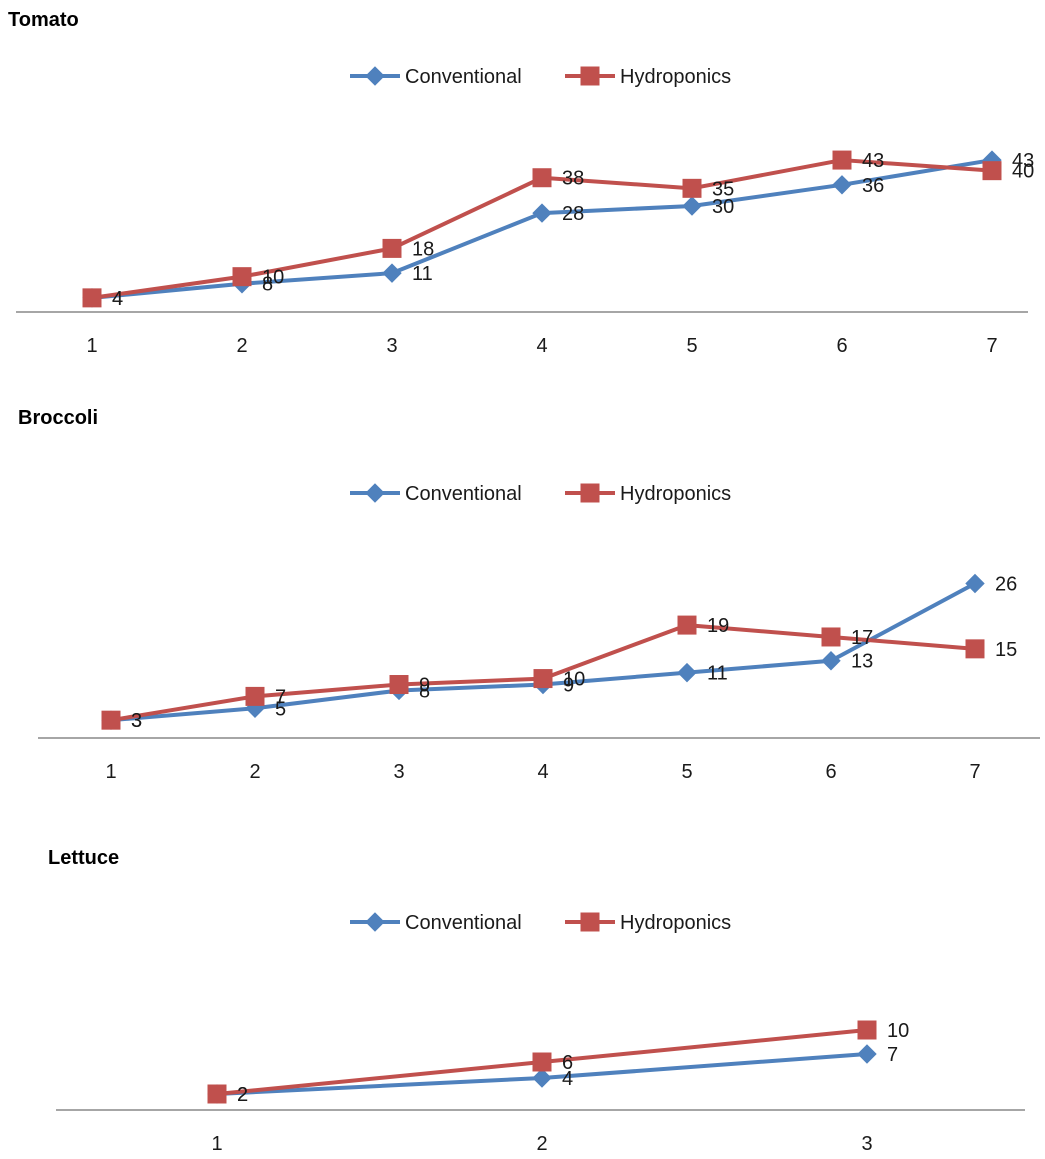 The height and width of the screenshot is (1159, 1045). What do you see at coordinates (242, 1095) in the screenshot?
I see `data-label: 2` at bounding box center [242, 1095].